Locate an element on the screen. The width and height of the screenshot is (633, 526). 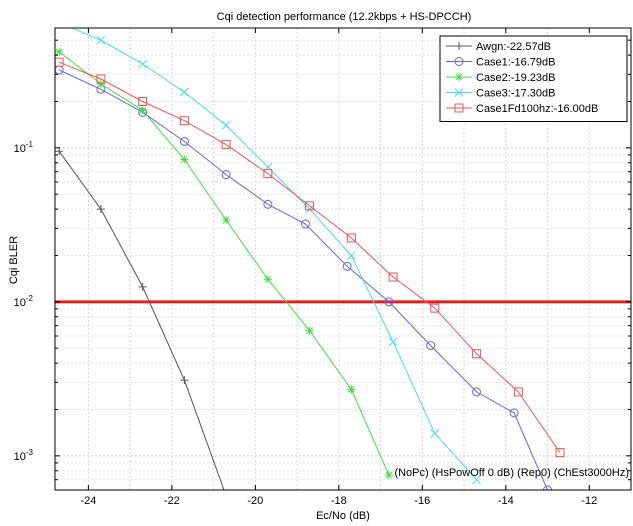
legend-item: Case1Fd100hz:-16.00dB is located at coordinates (522, 109).